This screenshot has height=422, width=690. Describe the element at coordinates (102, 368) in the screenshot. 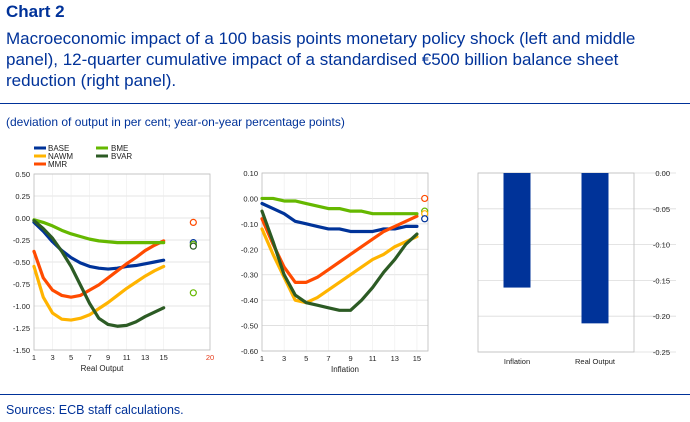

I see `x-axis-label: Real Output` at that location.